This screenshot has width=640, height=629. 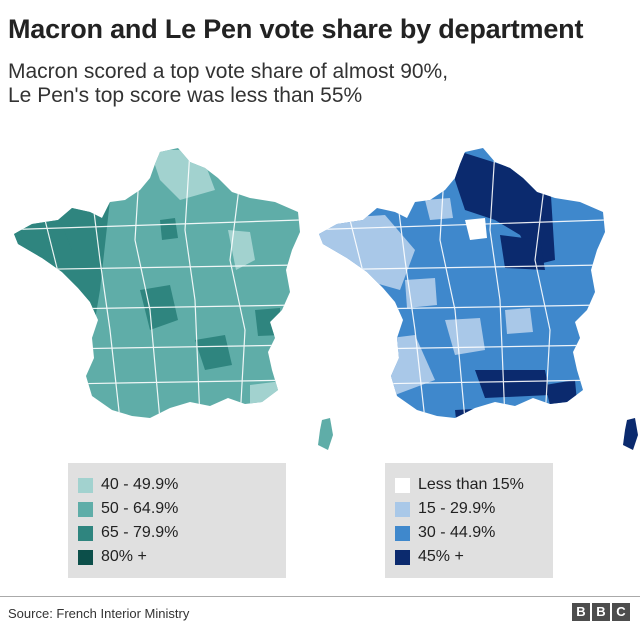 I want to click on footer-divider, so click(x=320, y=596).